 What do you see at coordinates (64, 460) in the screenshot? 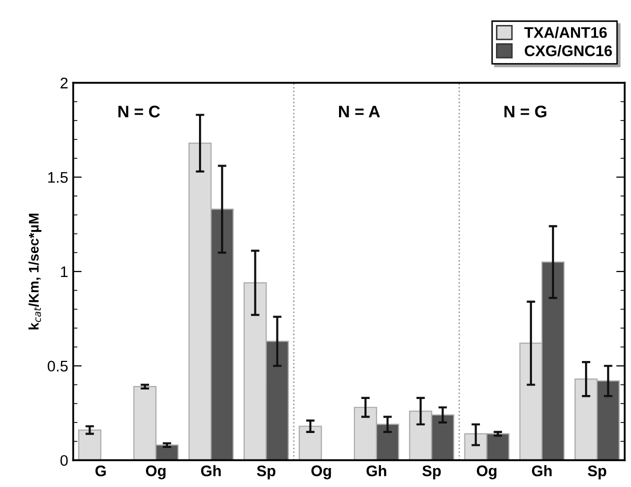
I see `y-tick-label: 0` at bounding box center [64, 460].